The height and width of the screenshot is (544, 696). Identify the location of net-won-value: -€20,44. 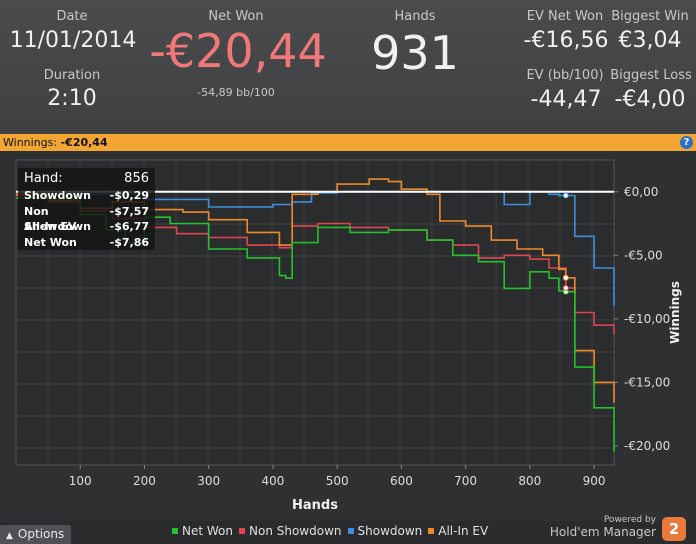
(238, 51).